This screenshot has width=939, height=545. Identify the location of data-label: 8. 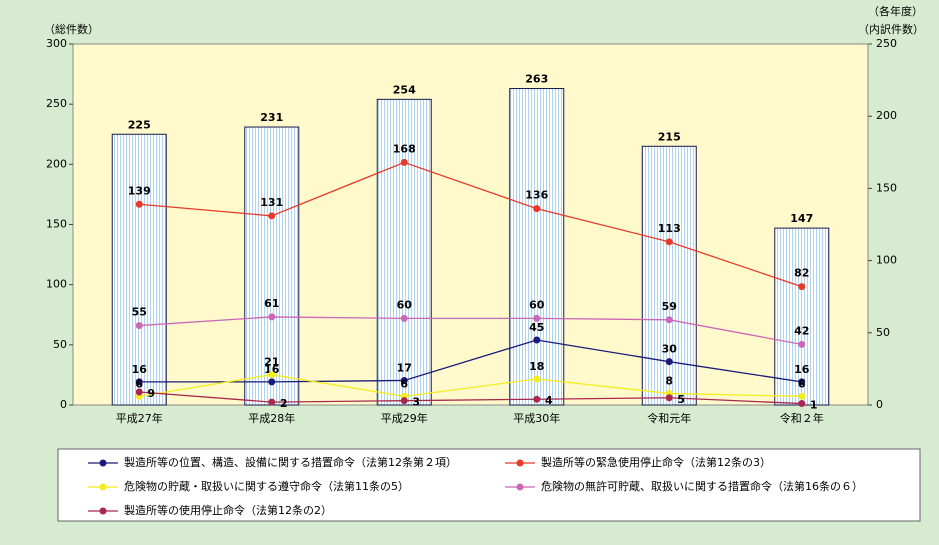
(669, 380).